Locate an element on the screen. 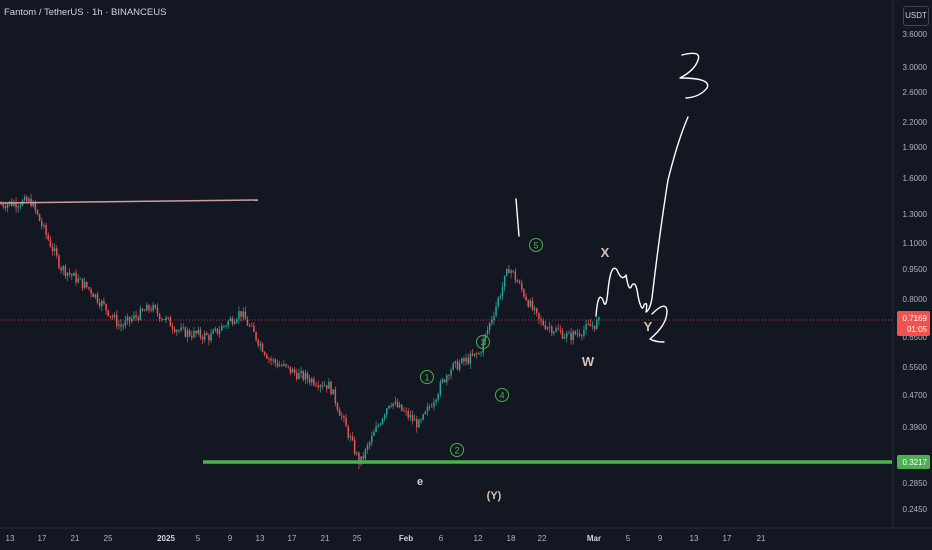 The image size is (932, 550). time-tick: 12 is located at coordinates (478, 538).